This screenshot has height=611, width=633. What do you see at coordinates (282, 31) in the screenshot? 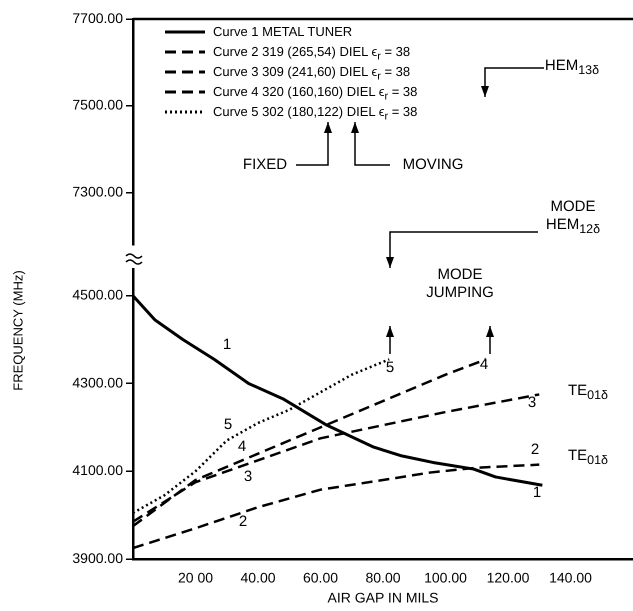
I see `legend-label: Curve 1 METAL TUNER` at bounding box center [282, 31].